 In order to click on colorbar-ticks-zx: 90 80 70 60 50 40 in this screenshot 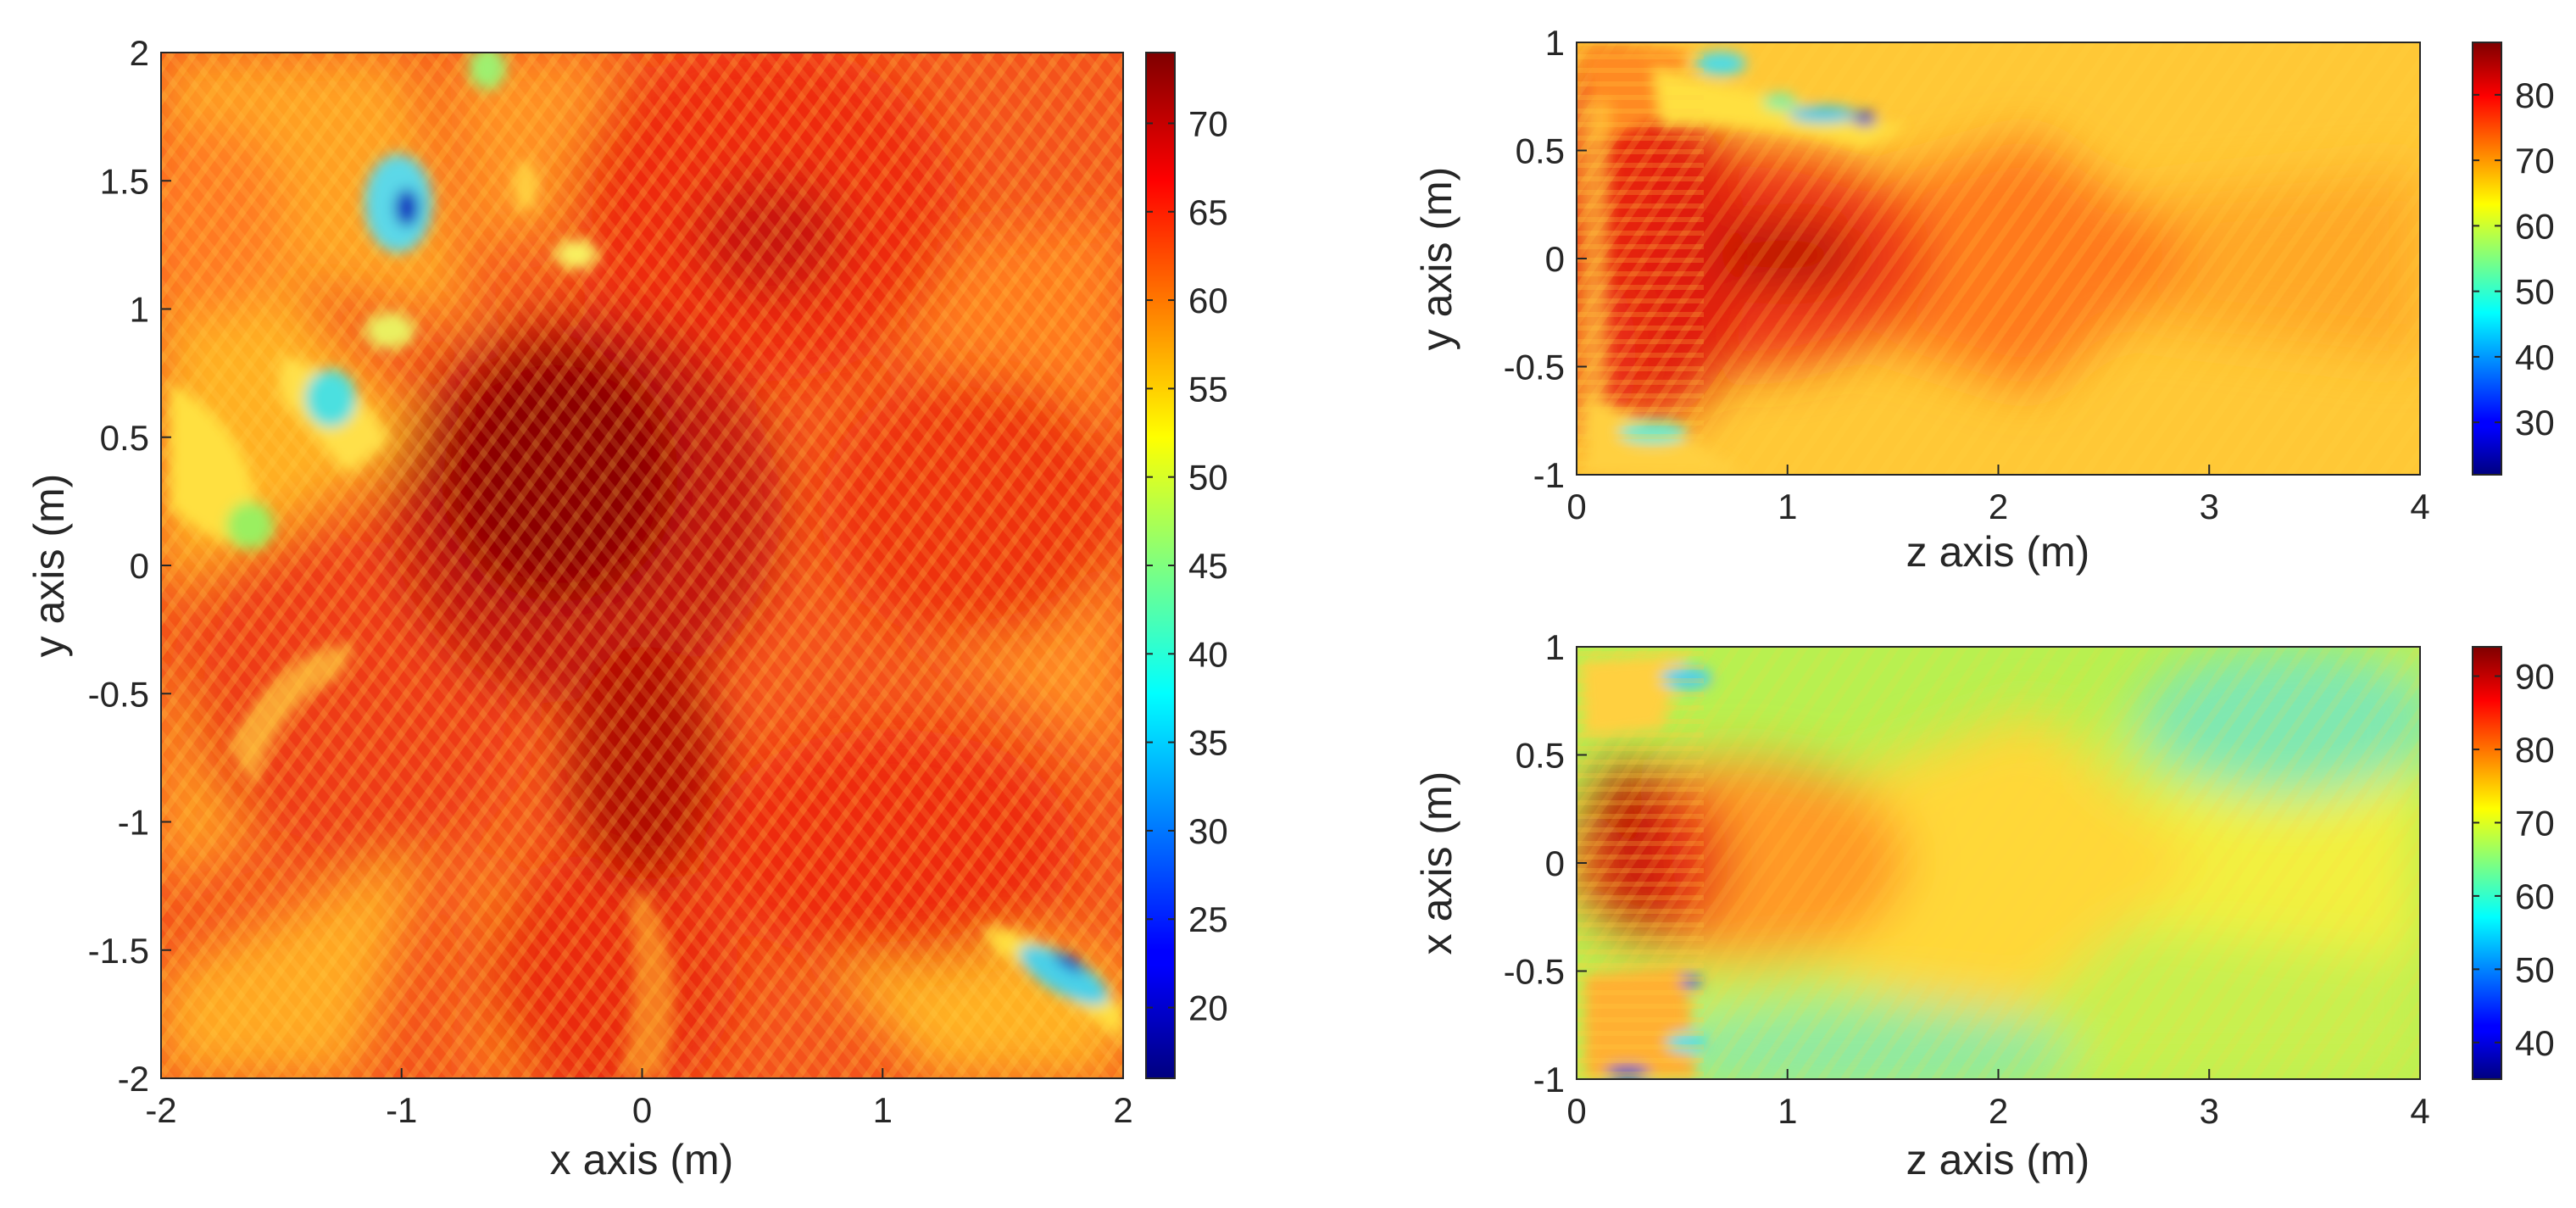, I will do `click(2514, 860)`.